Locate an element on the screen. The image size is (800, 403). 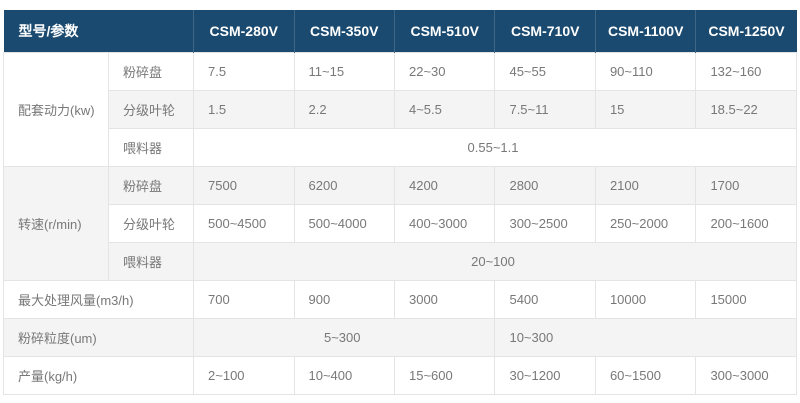
value-cell: 90~110 is located at coordinates (645, 71).